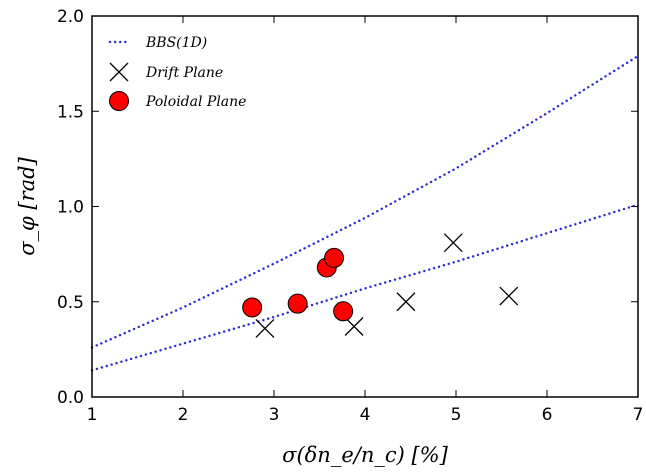 Image resolution: width=646 pixels, height=472 pixels. I want to click on x-tick-label: 7, so click(638, 415).